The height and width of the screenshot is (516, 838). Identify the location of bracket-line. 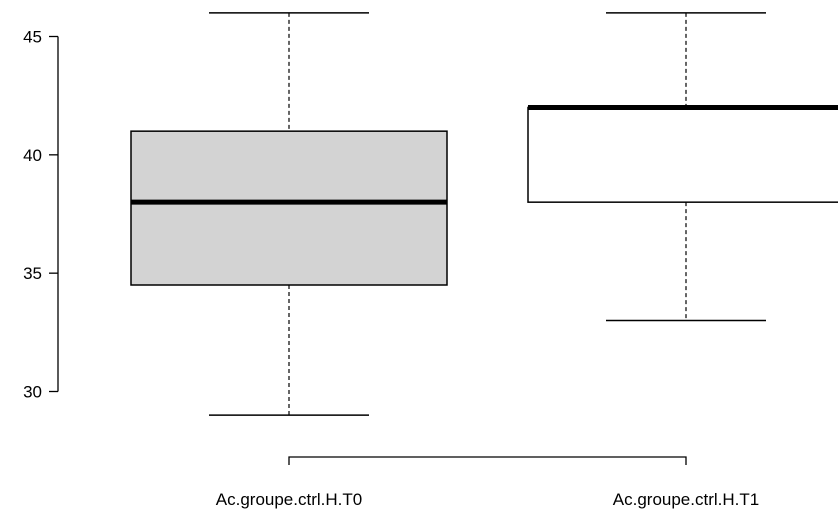
(487, 460).